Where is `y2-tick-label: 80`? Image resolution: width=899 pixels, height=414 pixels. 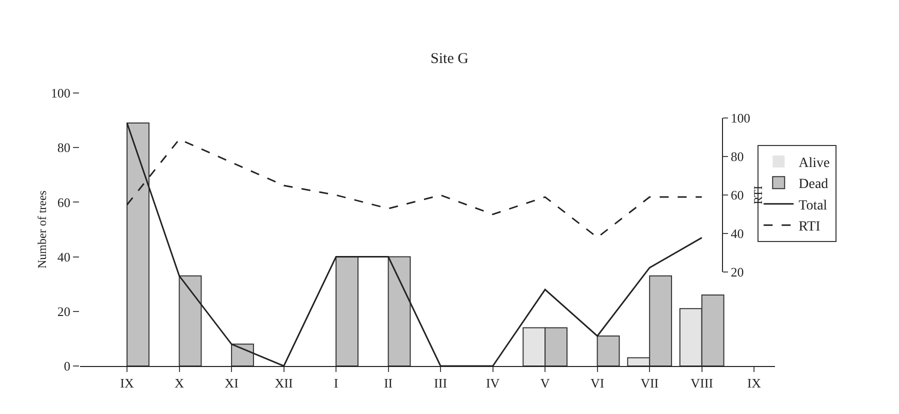 y2-tick-label: 80 is located at coordinates (737, 156).